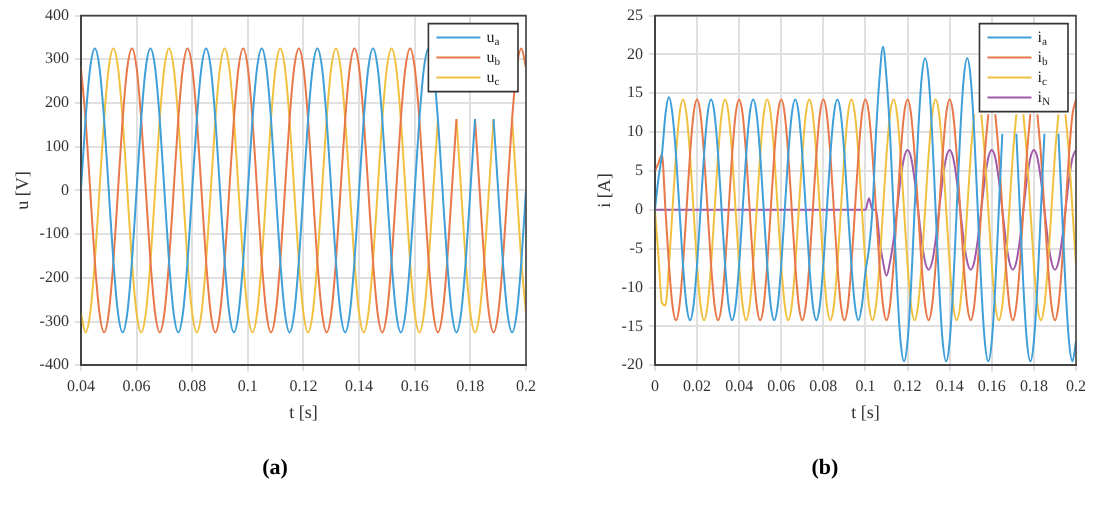  I want to click on y-tick-label: 15, so click(634, 92).